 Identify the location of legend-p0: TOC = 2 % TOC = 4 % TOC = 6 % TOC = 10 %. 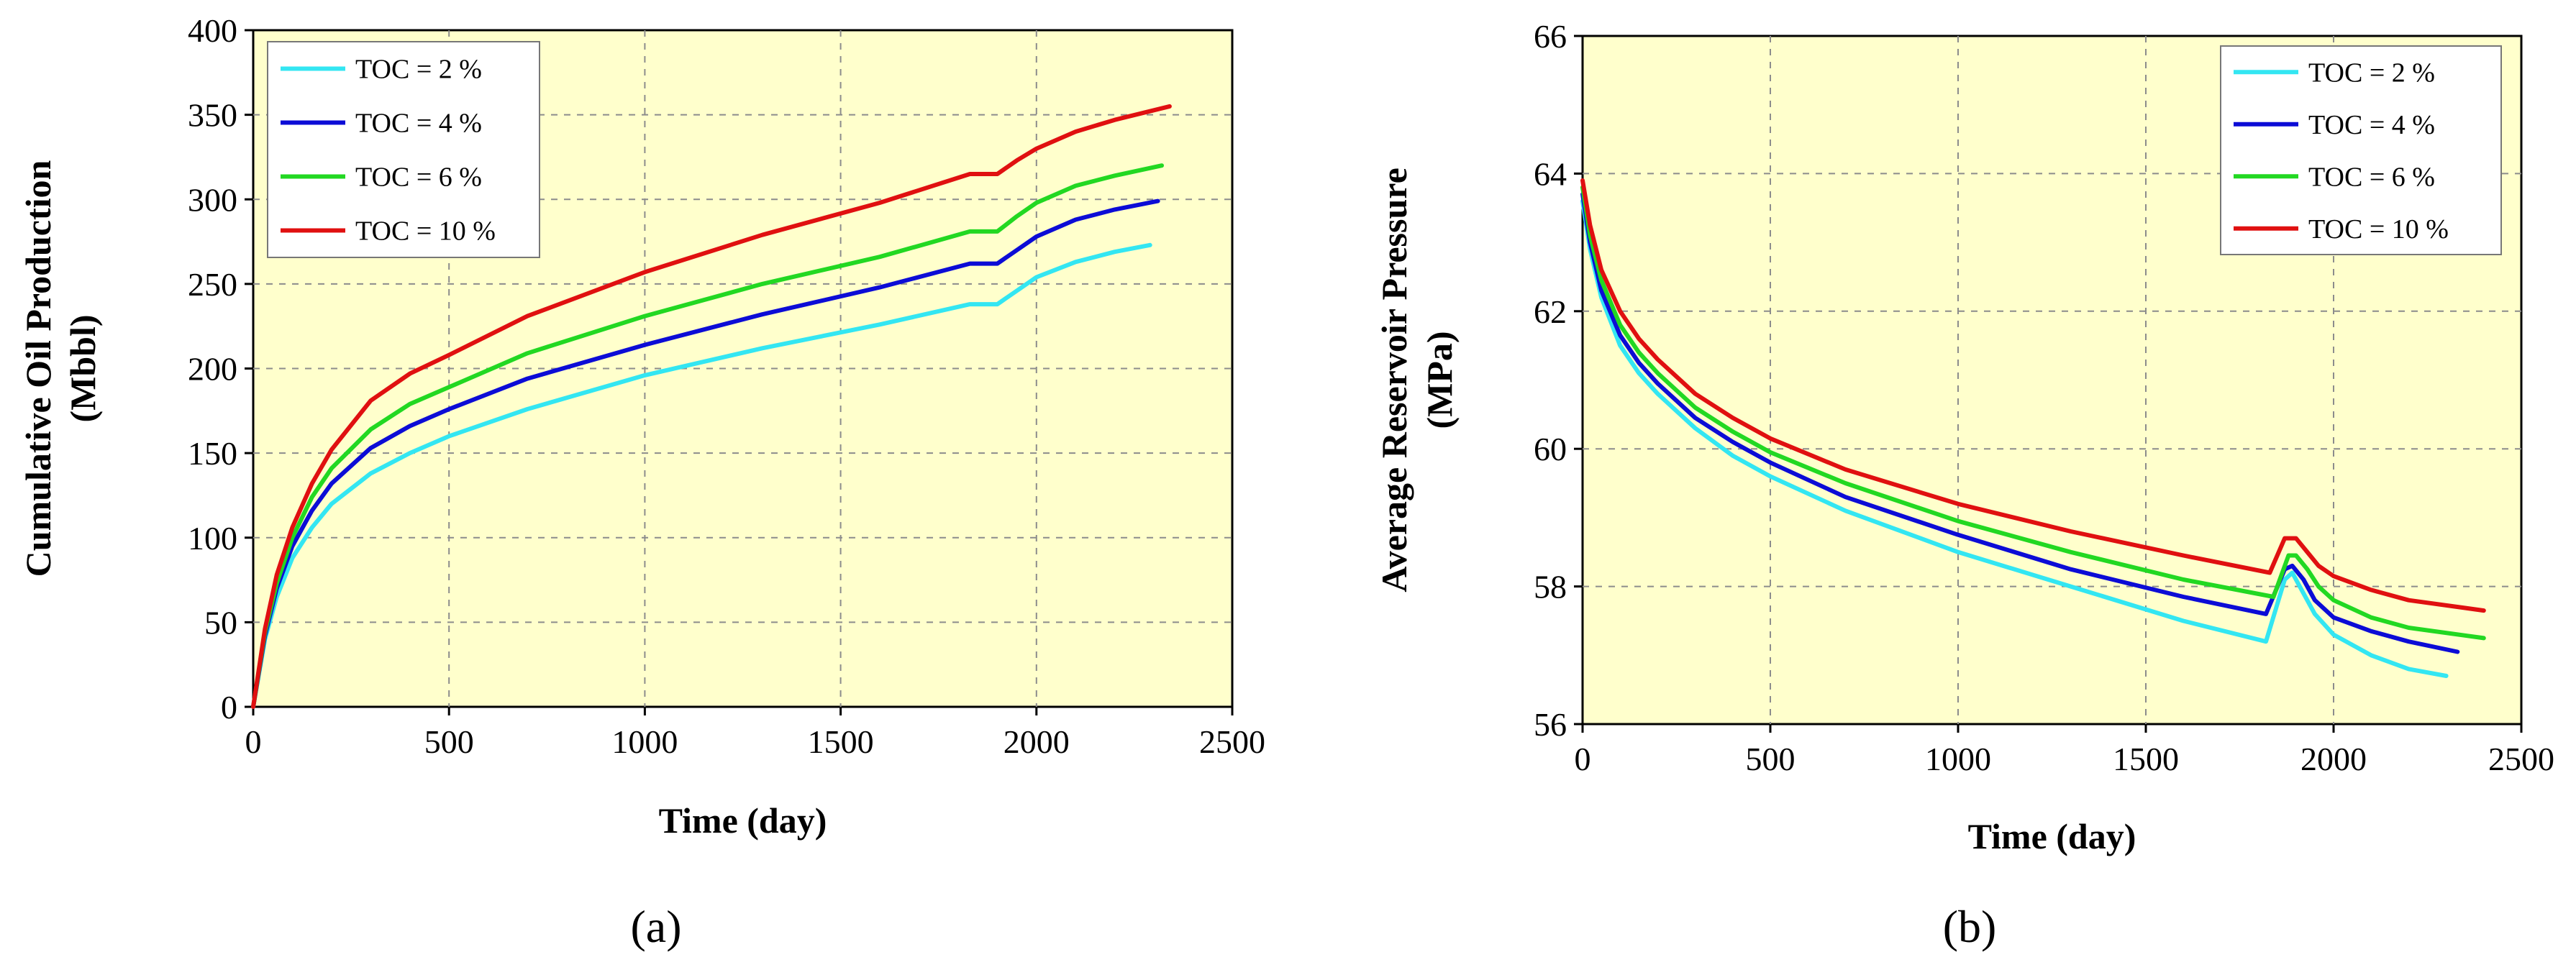
(404, 149).